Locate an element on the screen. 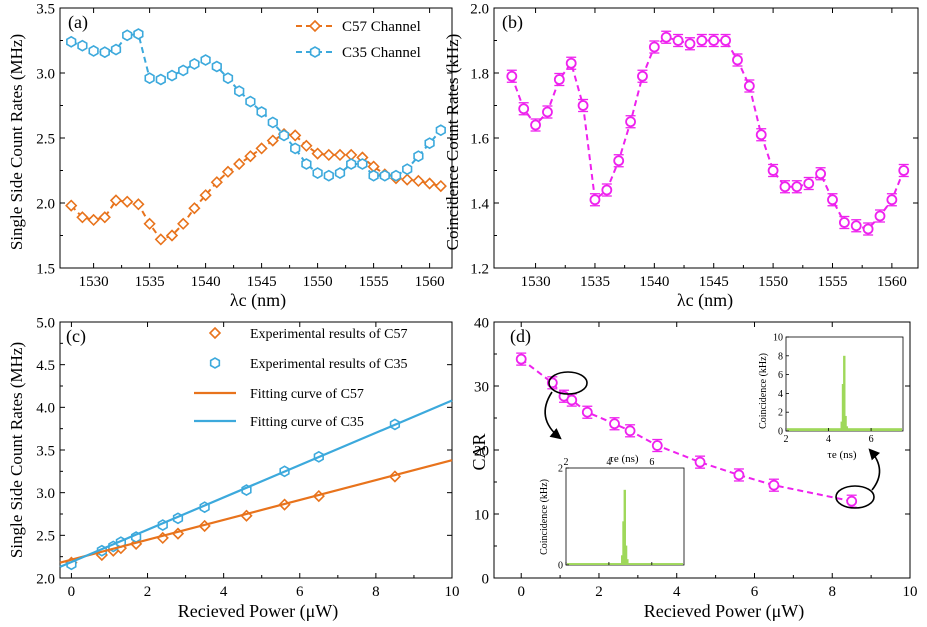 The image size is (927, 627). panel-a-xtick-label: 1545 is located at coordinates (262, 282).